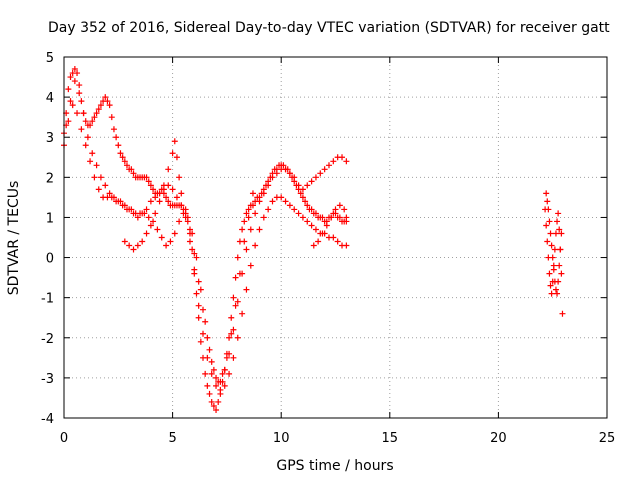  Describe the element at coordinates (334, 466) in the screenshot. I see `x-axis-label: GPS time / hours` at that location.